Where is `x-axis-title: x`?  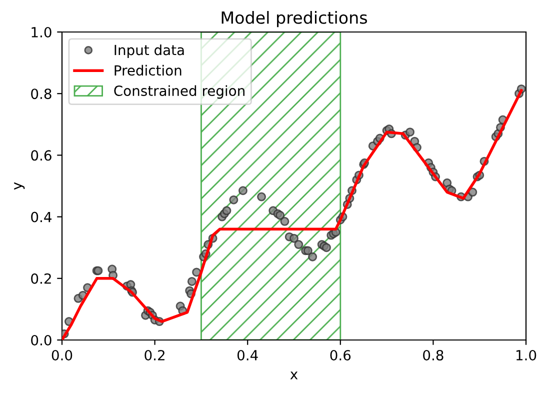
x-axis-title: x is located at coordinates (294, 376).